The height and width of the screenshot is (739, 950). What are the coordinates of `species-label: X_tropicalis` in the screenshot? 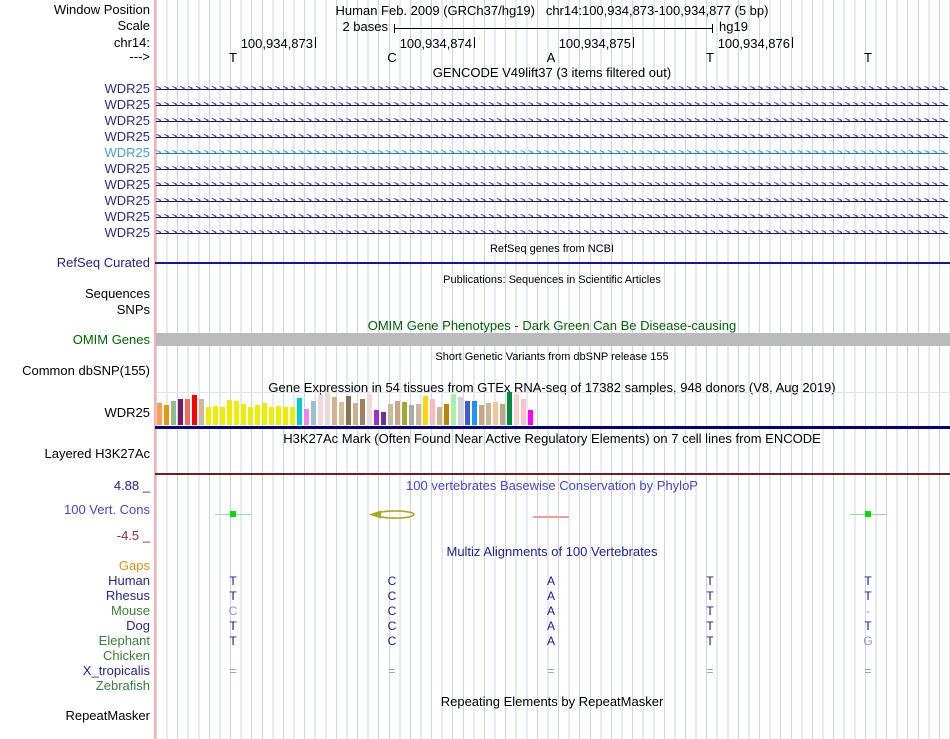 It's located at (116, 670).